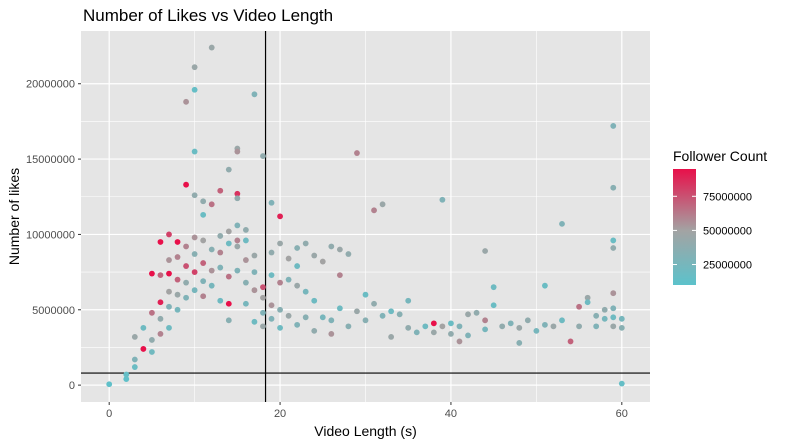  What do you see at coordinates (367, 411) in the screenshot?
I see `x-axis-ticks: 0 20 40 60` at bounding box center [367, 411].